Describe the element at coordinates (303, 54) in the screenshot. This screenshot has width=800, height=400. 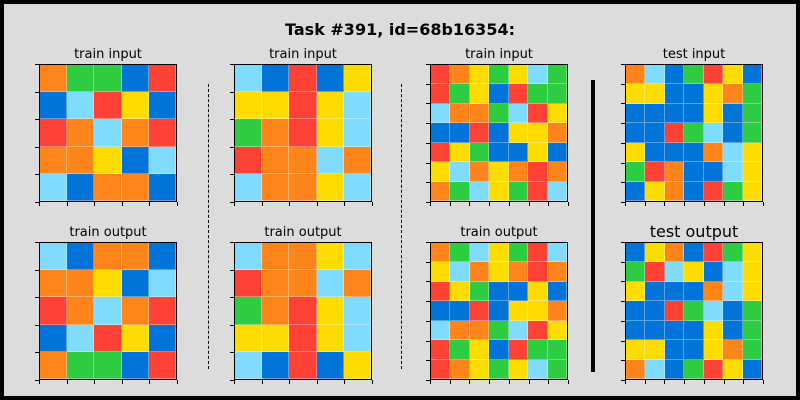
I see `panel-title: train input` at that location.